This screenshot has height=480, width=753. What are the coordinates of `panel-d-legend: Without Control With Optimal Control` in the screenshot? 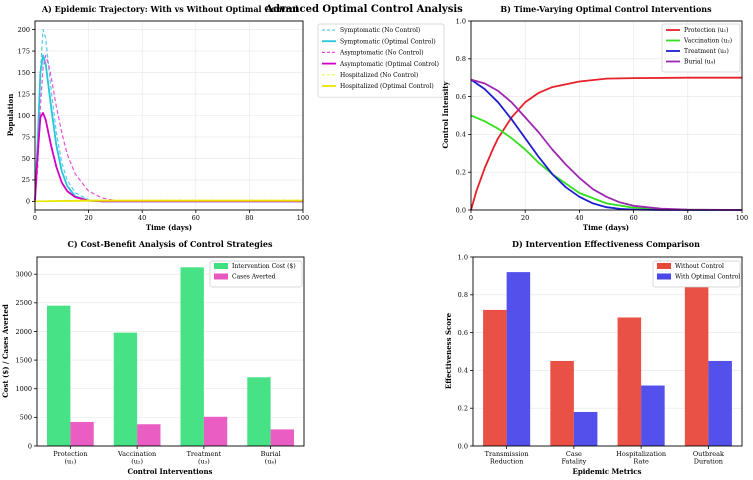 It's located at (696, 274).